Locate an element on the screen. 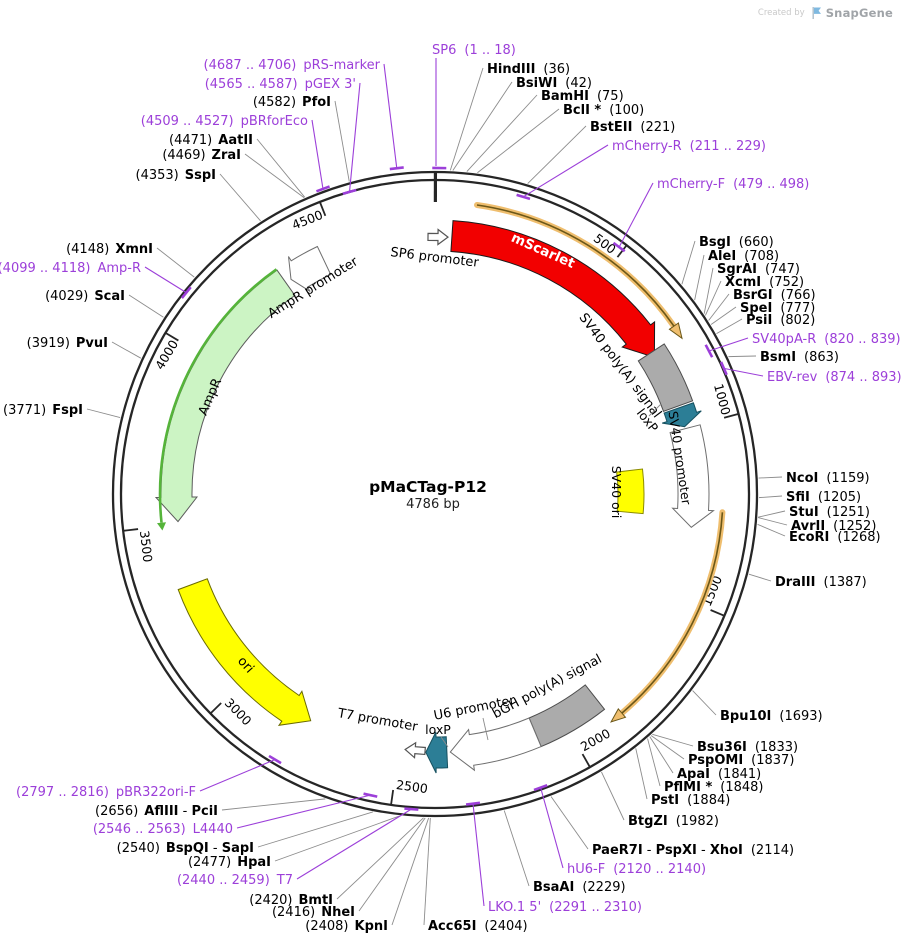  site-leader-AatII is located at coordinates (281, 168).